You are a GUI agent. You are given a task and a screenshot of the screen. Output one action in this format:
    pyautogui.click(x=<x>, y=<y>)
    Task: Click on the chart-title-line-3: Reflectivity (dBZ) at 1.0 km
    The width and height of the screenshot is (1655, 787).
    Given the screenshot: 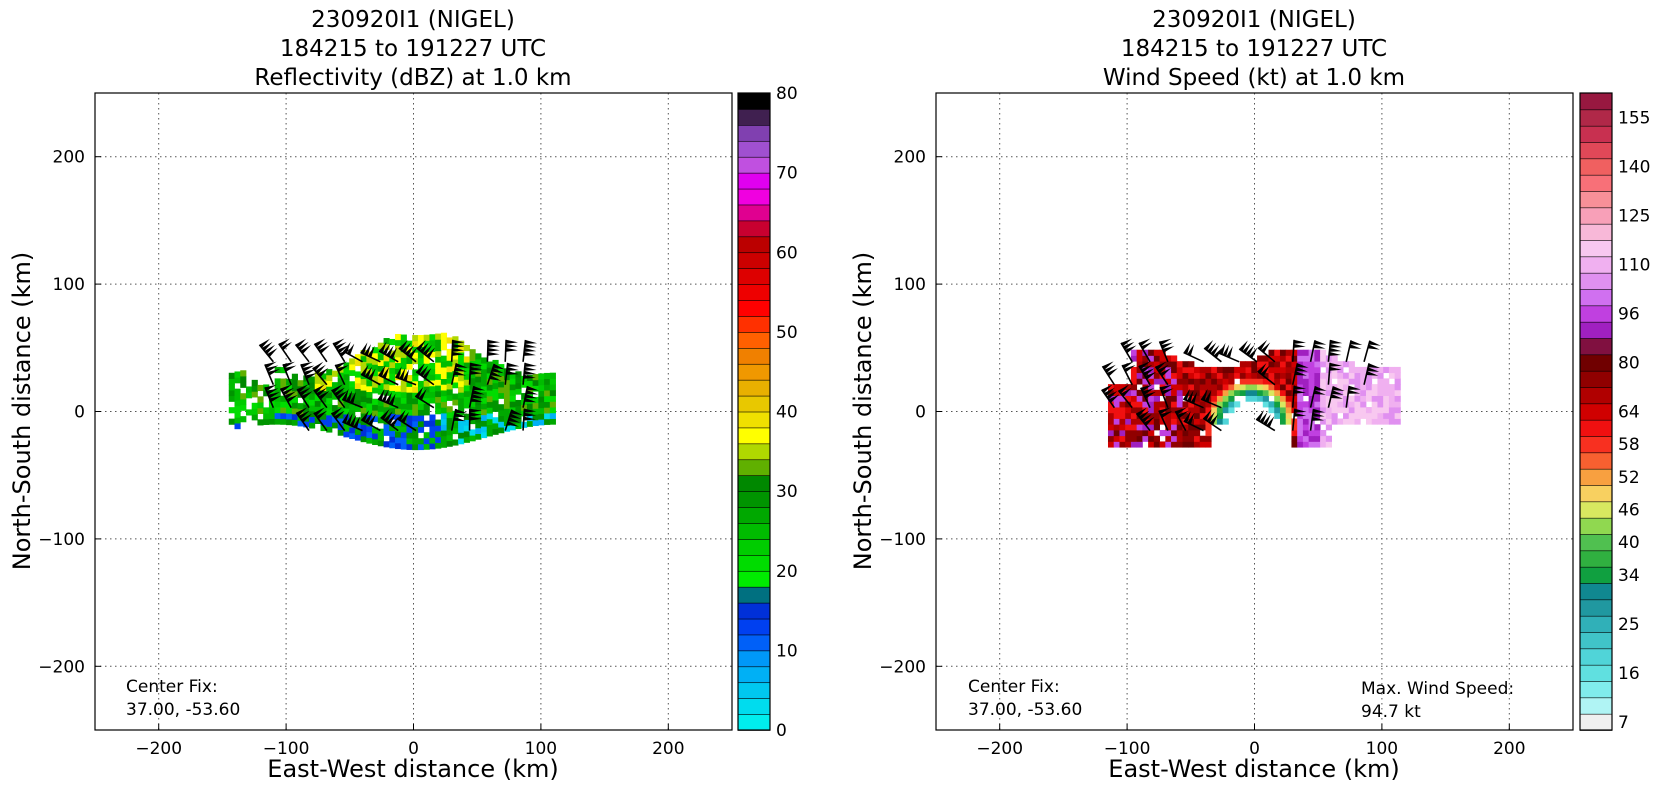 What is the action you would take?
    pyautogui.click(x=412, y=78)
    